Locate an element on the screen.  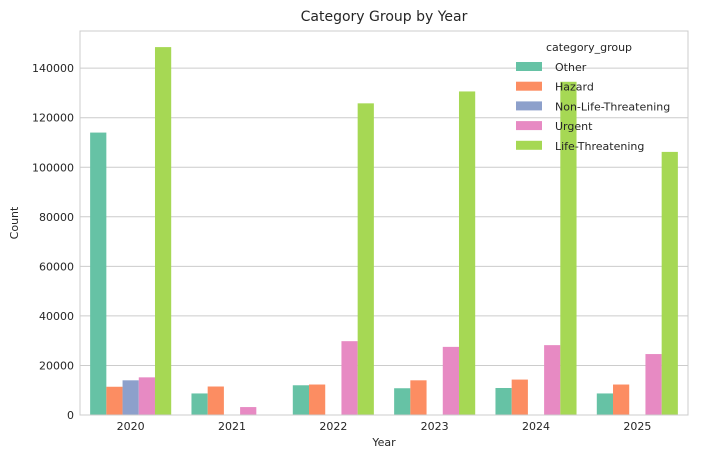
y-tick-label: 80000 is located at coordinates (56, 217).